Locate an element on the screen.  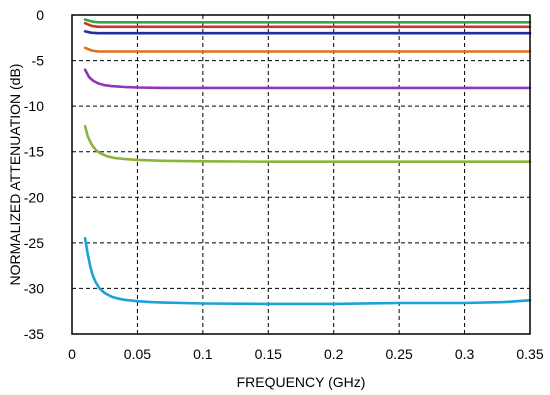
x-tick-label: 0.3 is located at coordinates (465, 354).